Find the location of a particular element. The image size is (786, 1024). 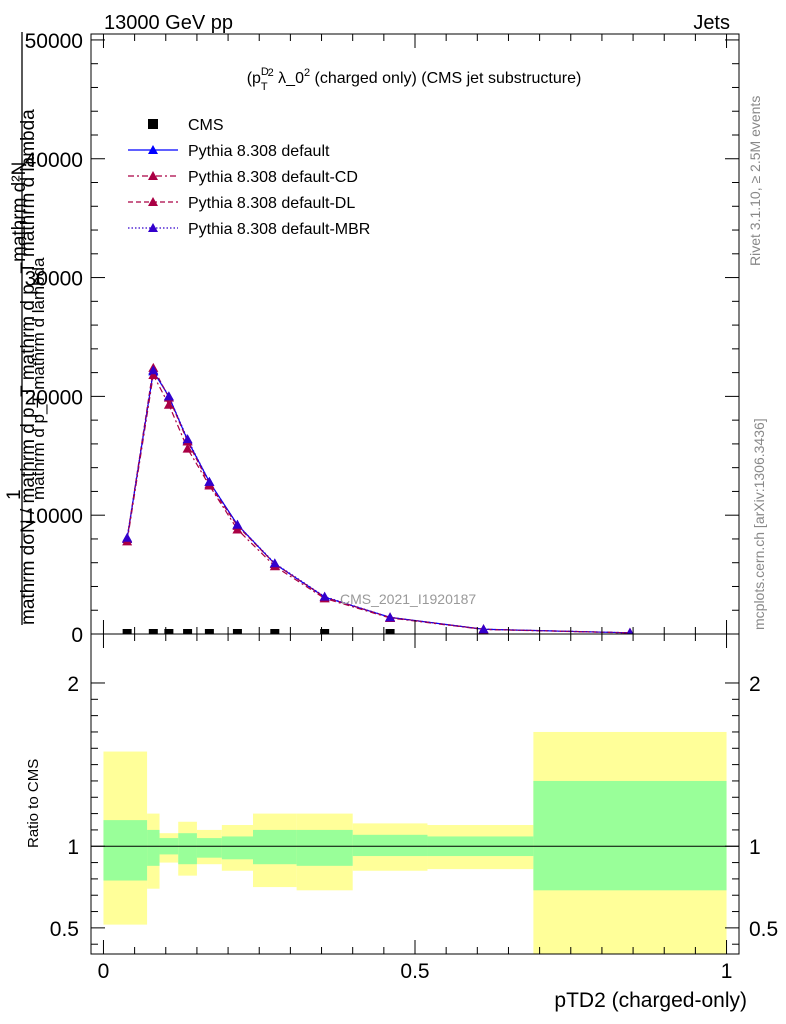

legend-entry-label: Pythia 8.308 default-MBR is located at coordinates (279, 229).